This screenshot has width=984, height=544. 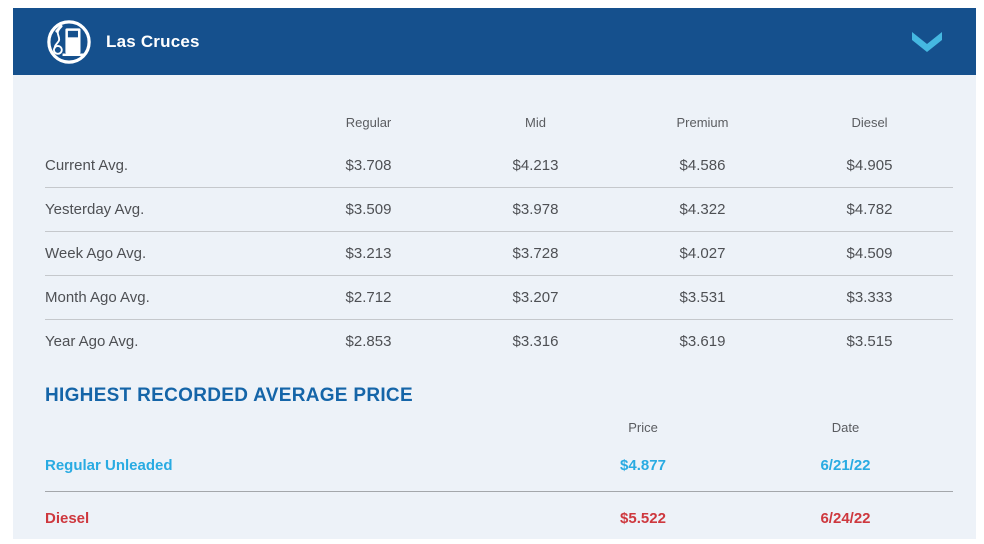 I want to click on highest-date-regular: 6/21/22, so click(x=845, y=465).